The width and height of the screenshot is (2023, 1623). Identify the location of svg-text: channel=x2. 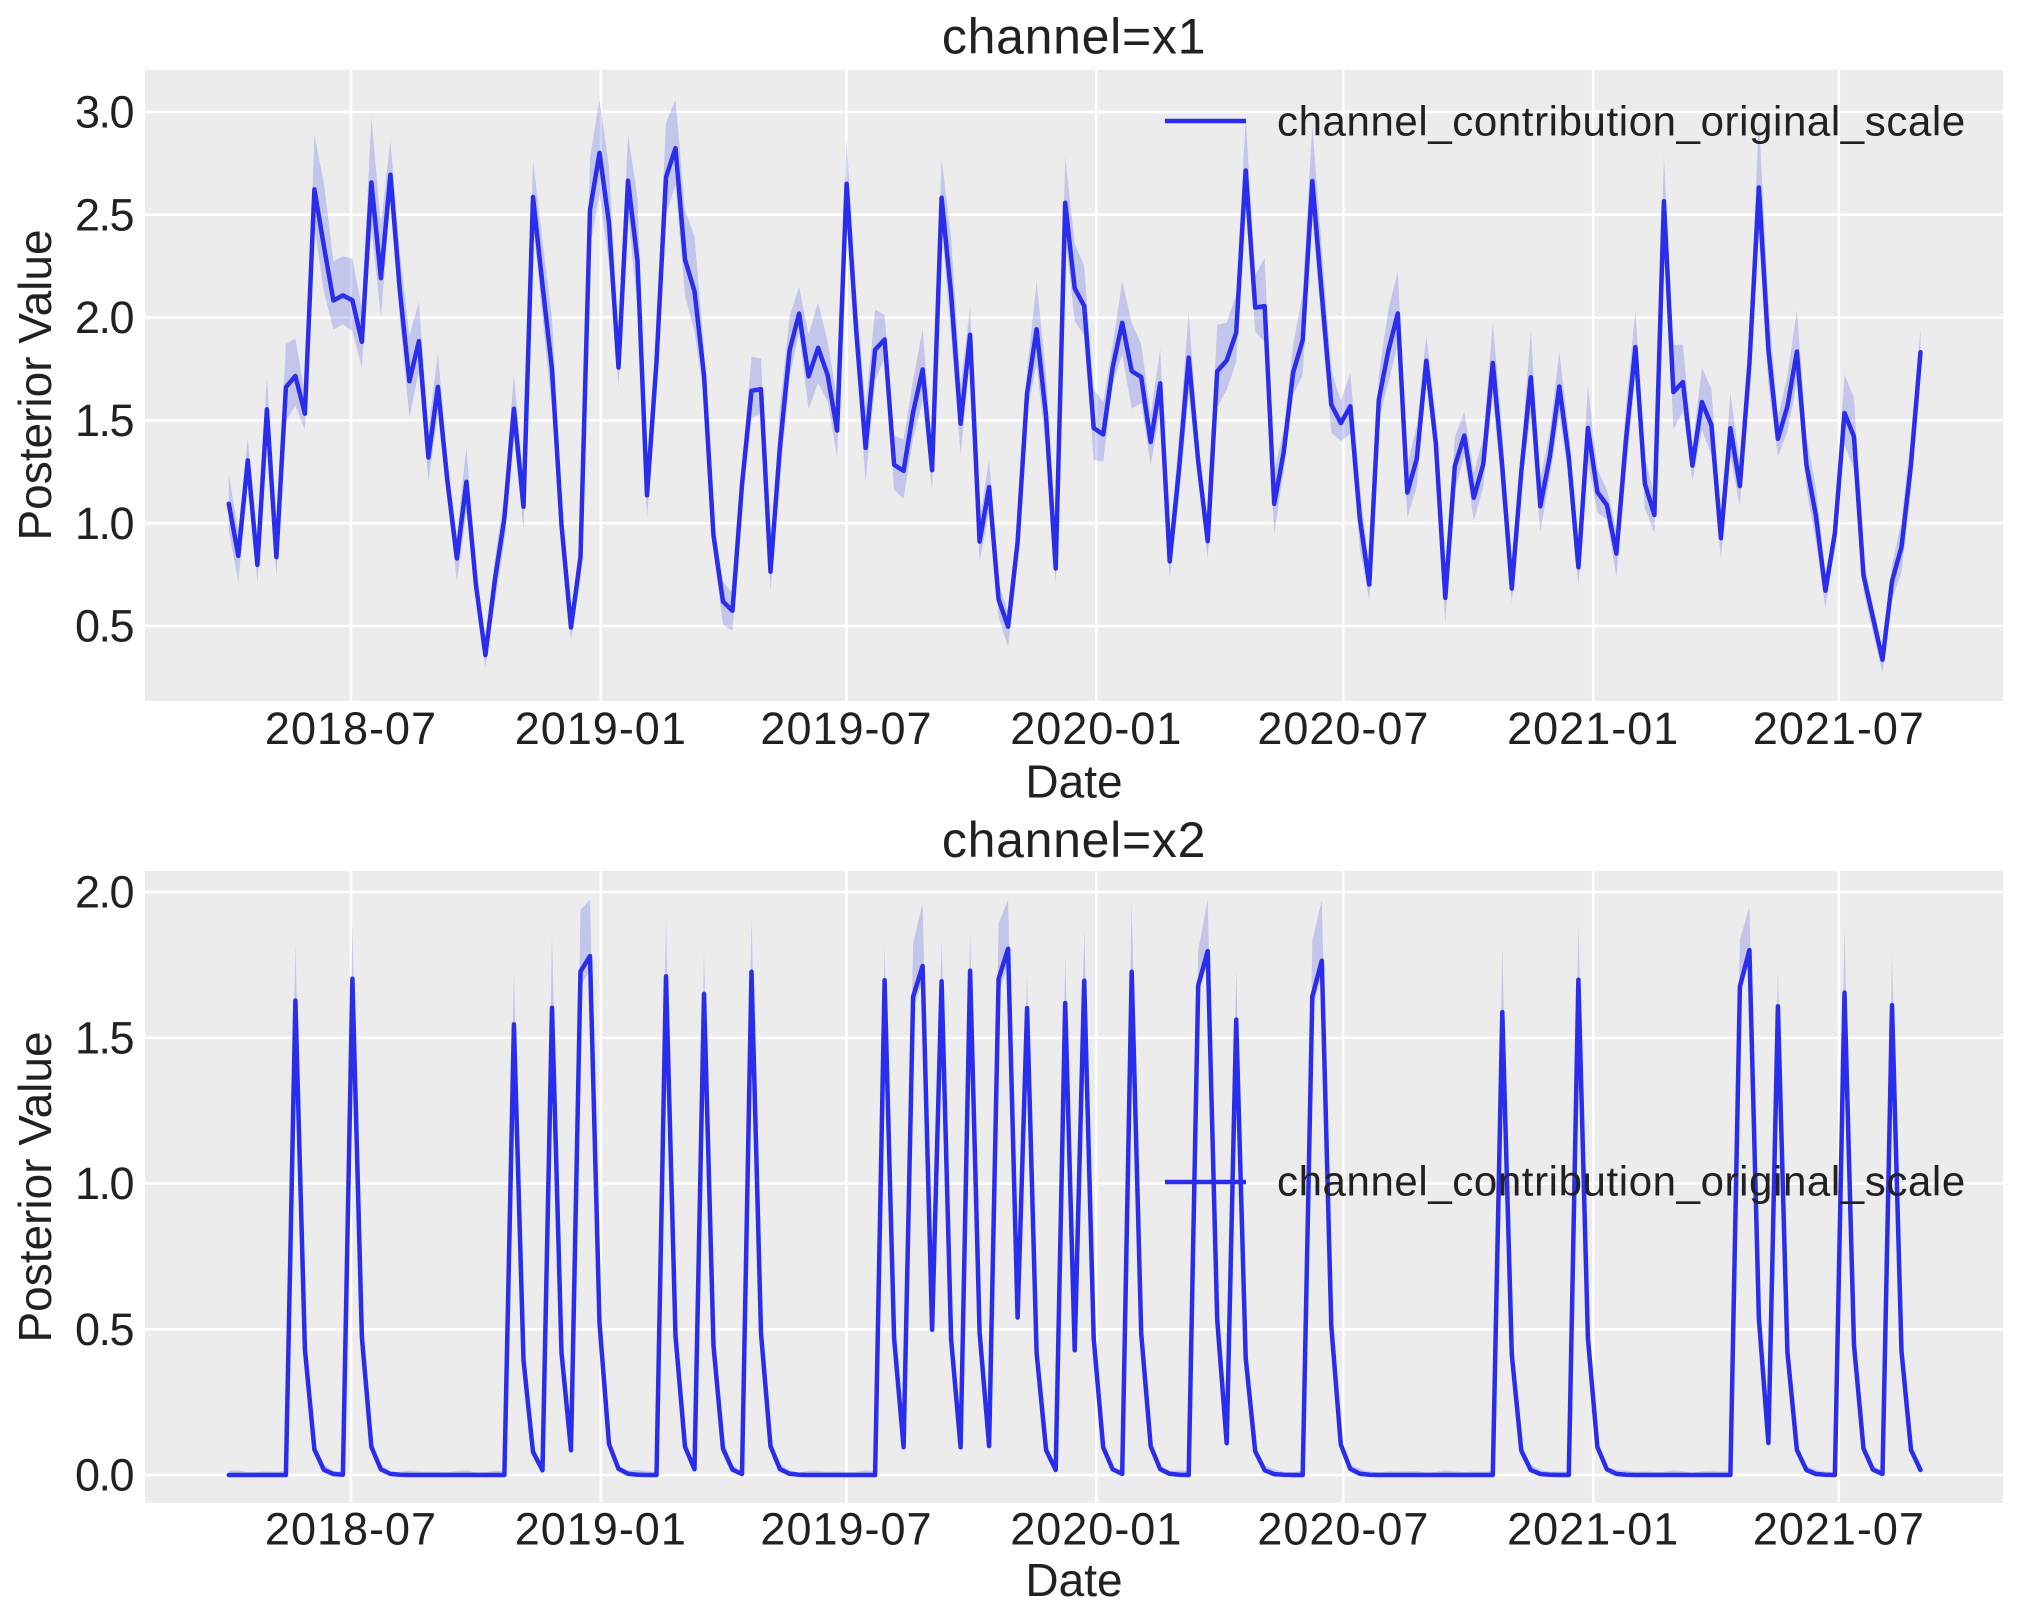
(1074, 840).